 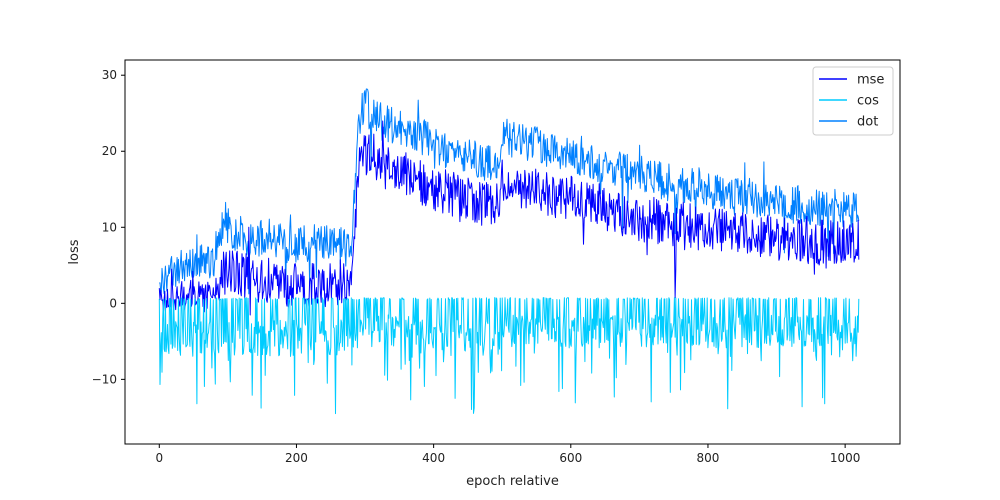 What do you see at coordinates (74, 251) in the screenshot?
I see `y-axis-label: loss` at bounding box center [74, 251].